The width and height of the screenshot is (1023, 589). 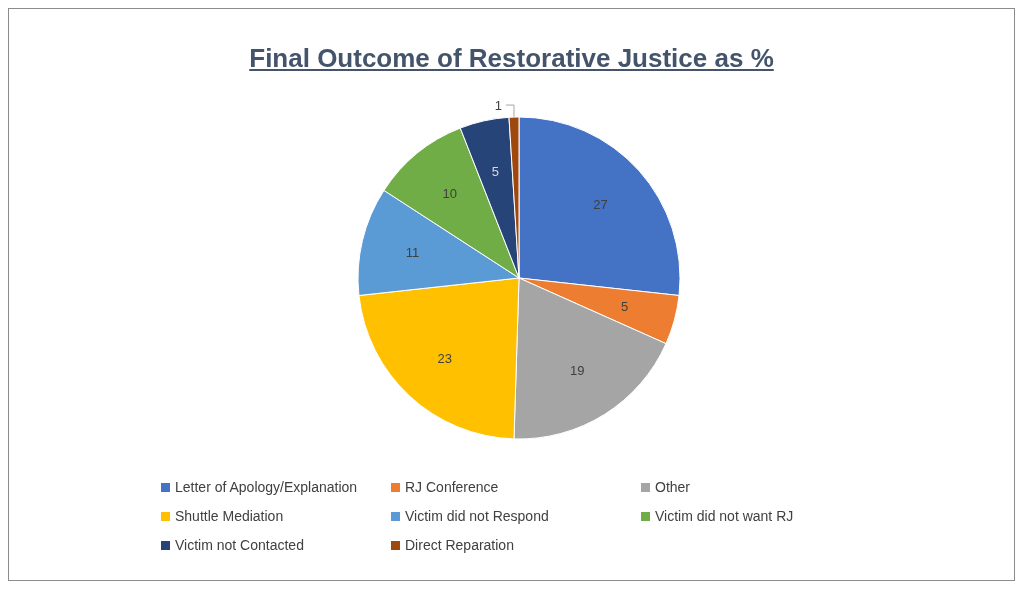 I want to click on data-label: 11, so click(x=412, y=253).